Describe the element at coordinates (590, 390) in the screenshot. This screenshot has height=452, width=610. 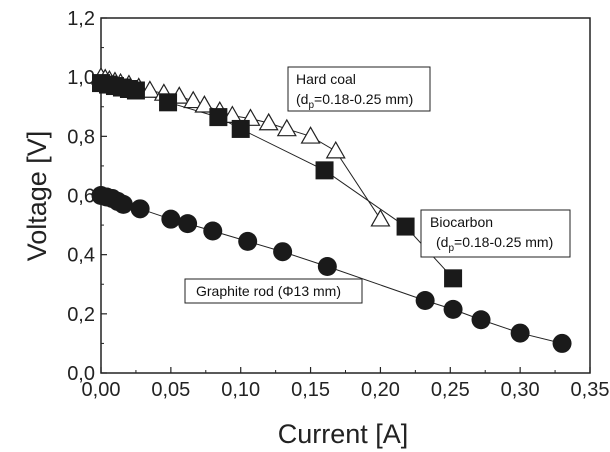
I see `x-tick-label: 0,35` at that location.